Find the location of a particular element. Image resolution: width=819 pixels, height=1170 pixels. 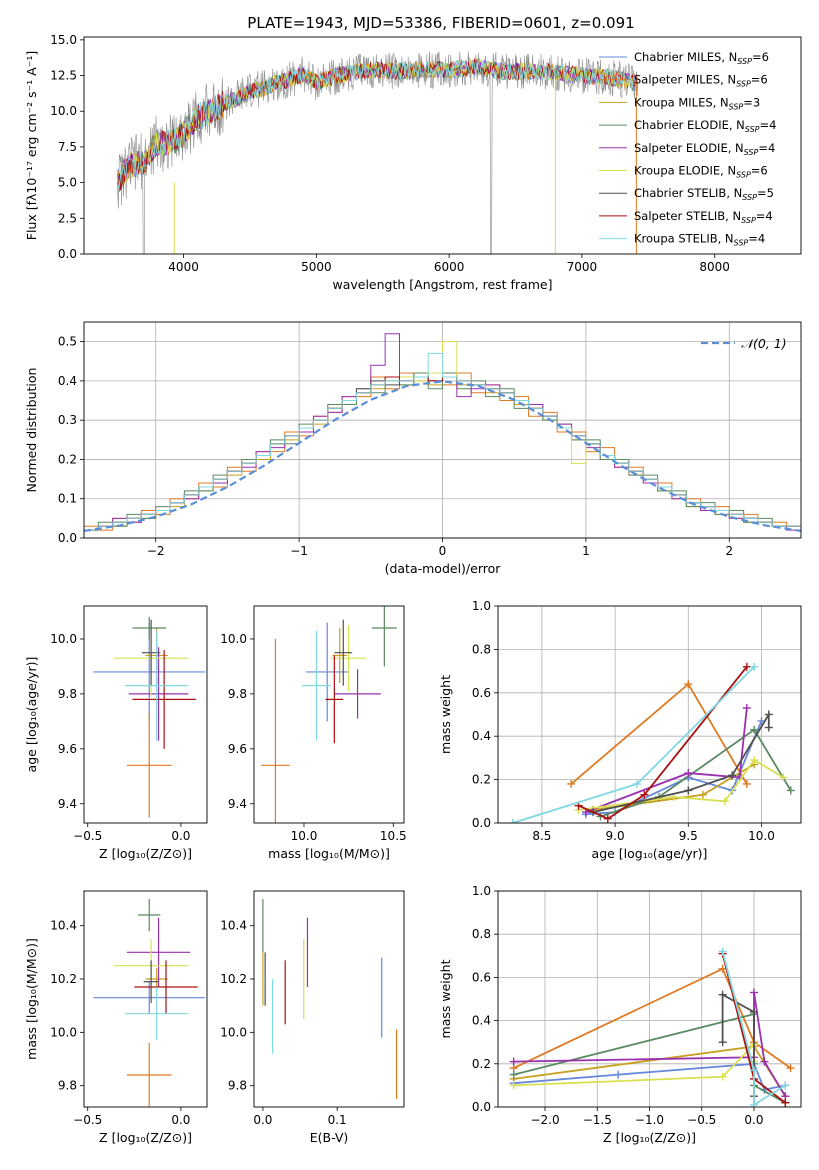

y-axis-label: Normed distribution is located at coordinates (31, 430).